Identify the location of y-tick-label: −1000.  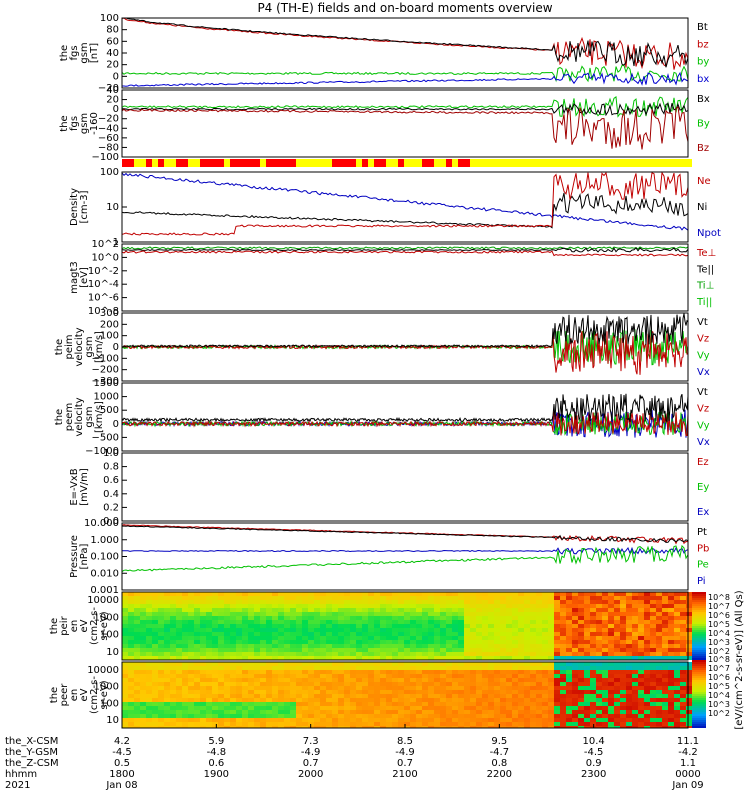
(102, 451).